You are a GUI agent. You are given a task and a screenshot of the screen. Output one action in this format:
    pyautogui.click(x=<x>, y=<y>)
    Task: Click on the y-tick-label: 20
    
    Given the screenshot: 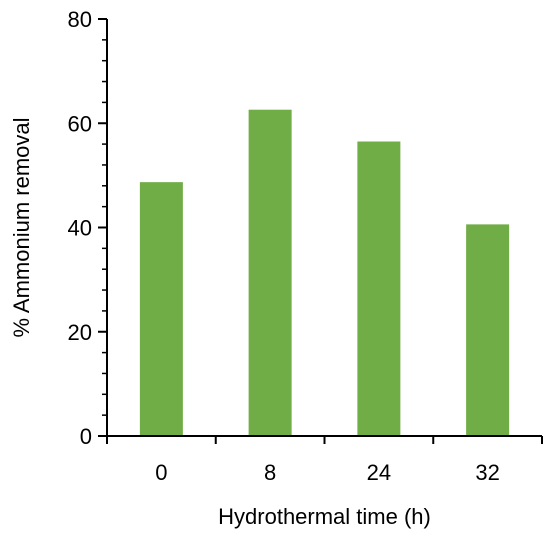 What is the action you would take?
    pyautogui.click(x=80, y=332)
    